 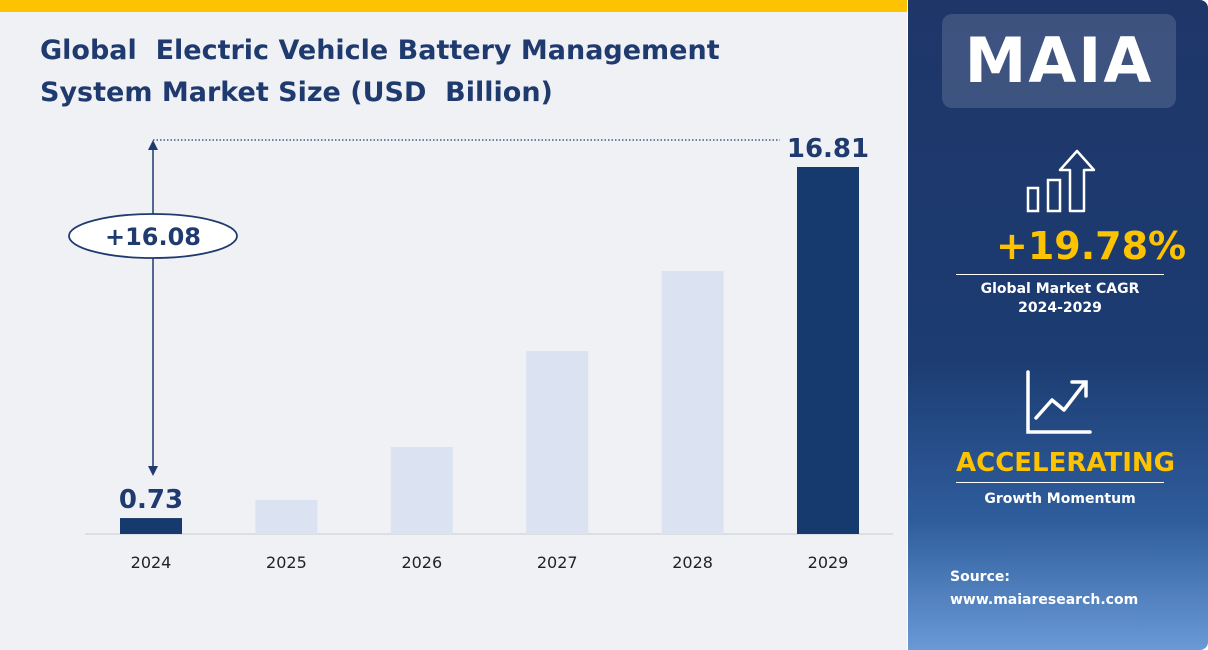 What do you see at coordinates (151, 562) in the screenshot?
I see `x-tick-label: 2024` at bounding box center [151, 562].